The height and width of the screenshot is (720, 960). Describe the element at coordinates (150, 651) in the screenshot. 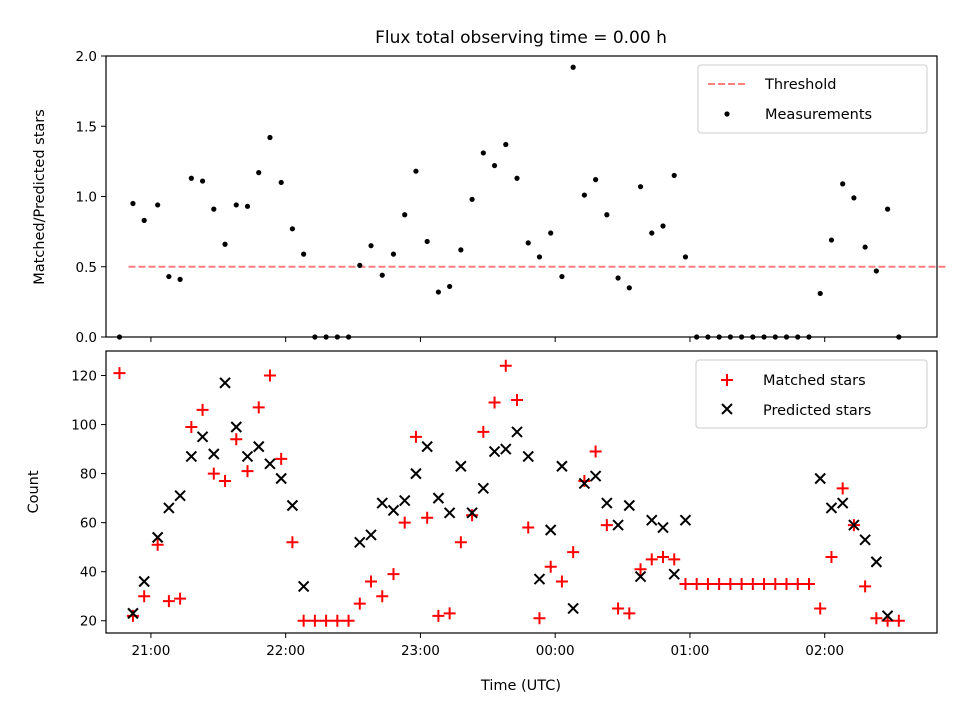

I see `x-tick-label: 21:00` at that location.